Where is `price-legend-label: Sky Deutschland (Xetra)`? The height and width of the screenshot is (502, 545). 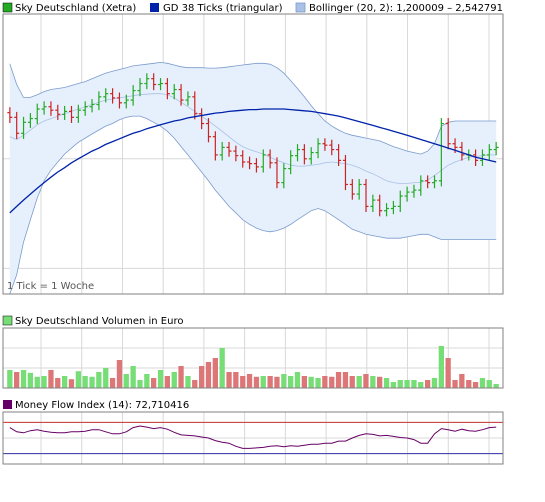
price-legend-label: Sky Deutschland (Xetra) is located at coordinates (75, 8).